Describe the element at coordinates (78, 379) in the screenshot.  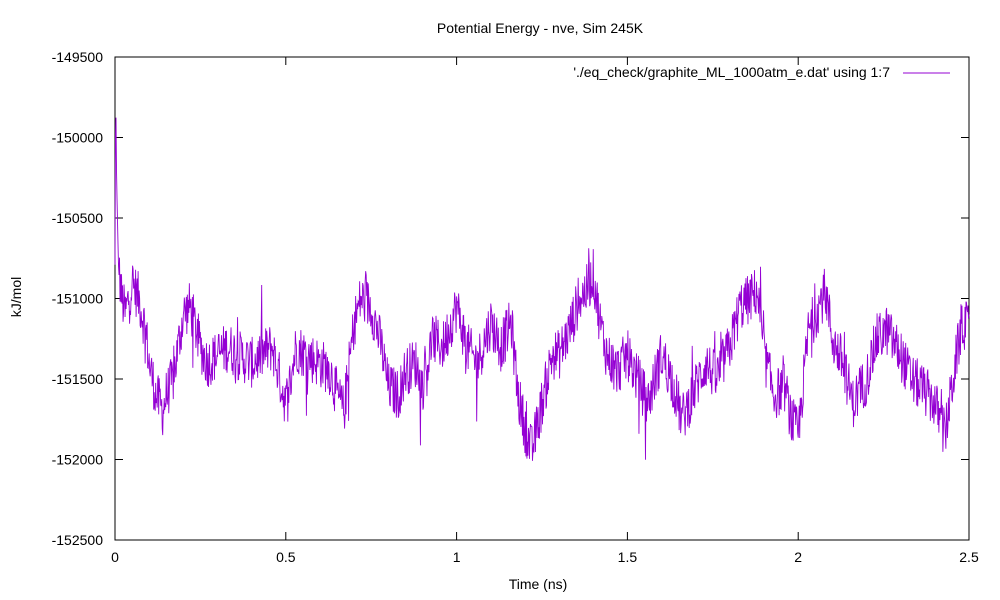
I see `y-tick-label: -151500` at that location.